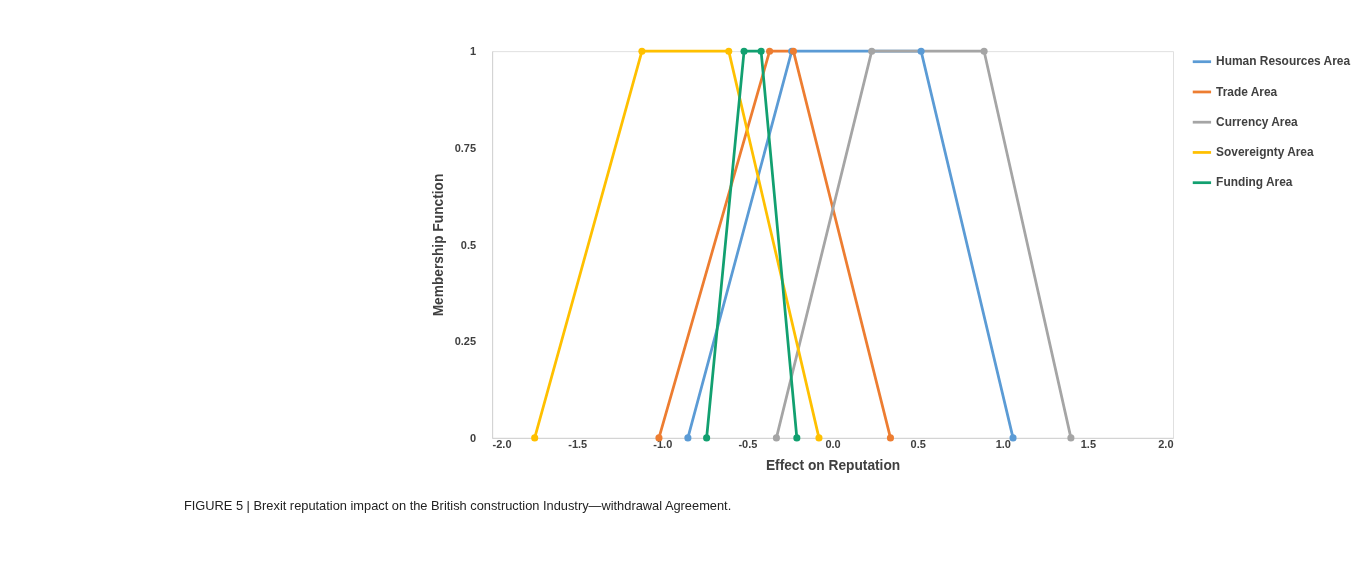  What do you see at coordinates (748, 444) in the screenshot?
I see `x-tick-label: -0.5` at bounding box center [748, 444].